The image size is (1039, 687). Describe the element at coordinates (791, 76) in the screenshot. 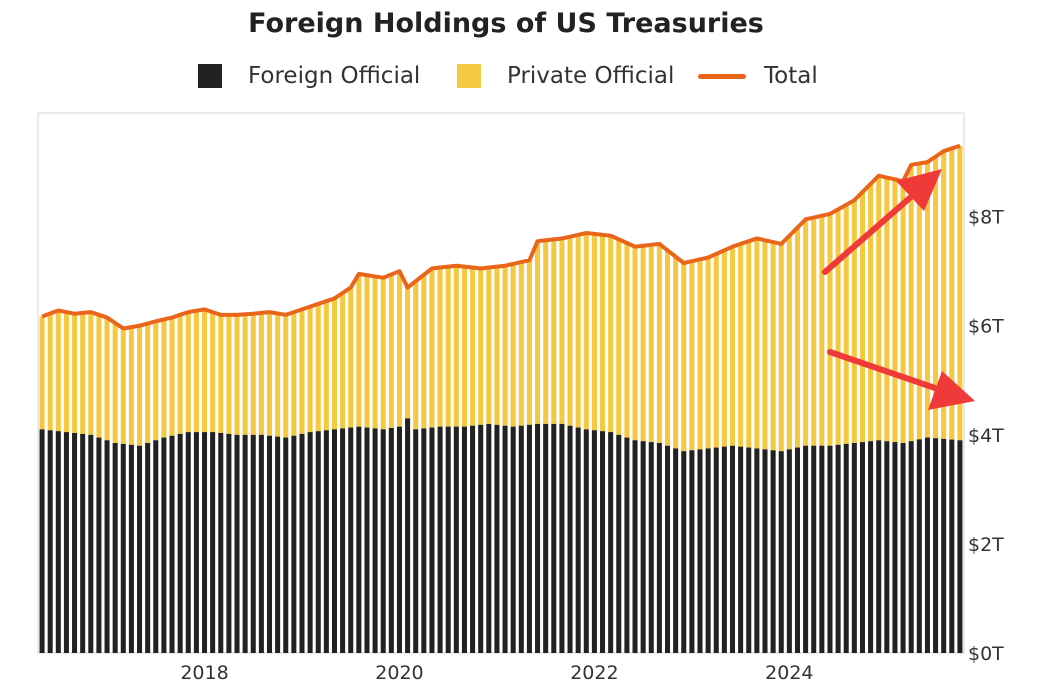

I see `legend-label-total: Total` at that location.